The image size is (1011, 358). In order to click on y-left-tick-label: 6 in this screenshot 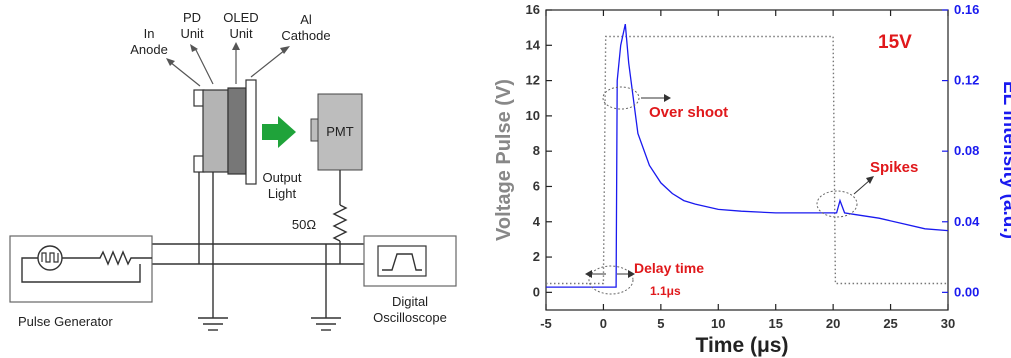, I will do `click(536, 185)`.